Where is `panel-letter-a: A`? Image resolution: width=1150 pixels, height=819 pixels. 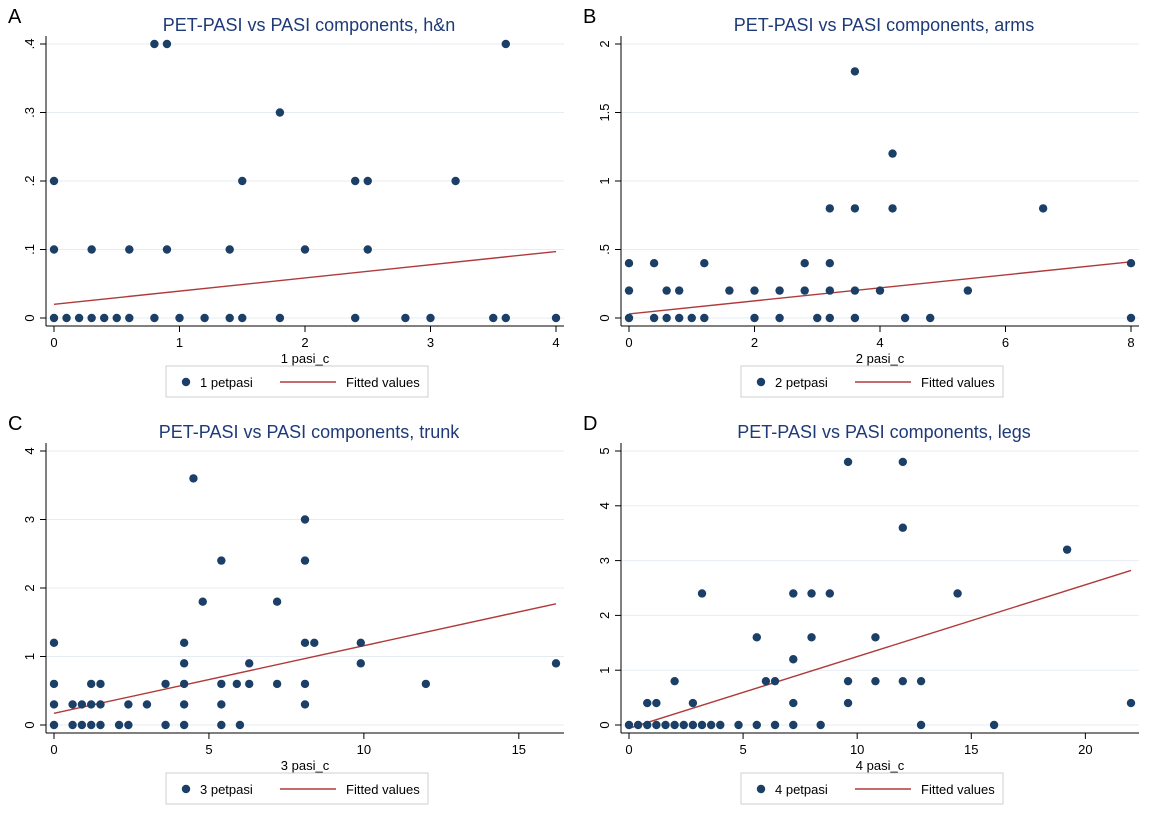
panel-letter-a: A is located at coordinates (15, 17).